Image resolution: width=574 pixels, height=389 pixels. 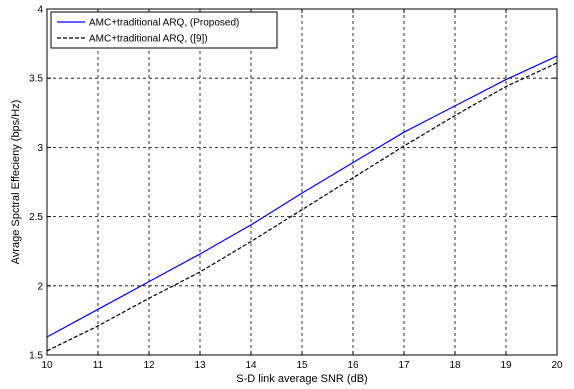 What do you see at coordinates (455, 365) in the screenshot?
I see `x-tick-label: 18` at bounding box center [455, 365].